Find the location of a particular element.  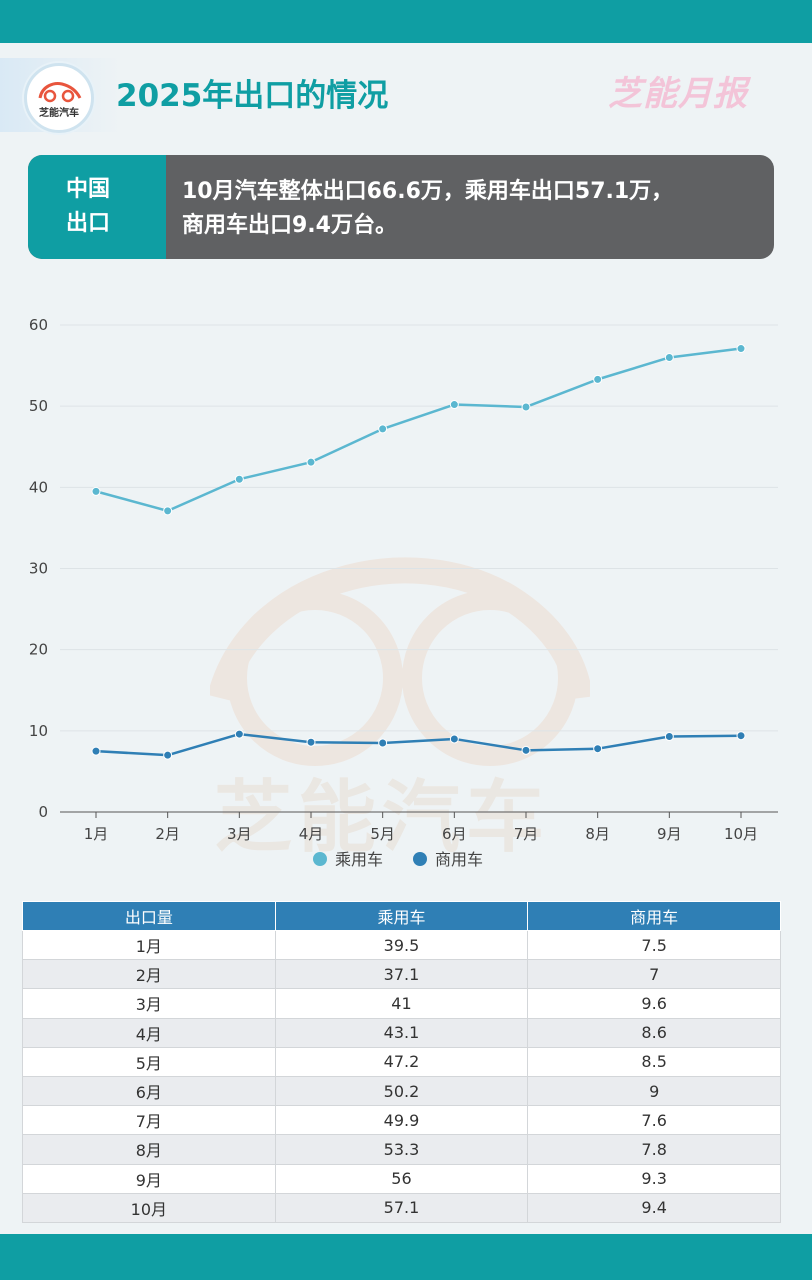

y-tick-label: 60 is located at coordinates (38, 325).